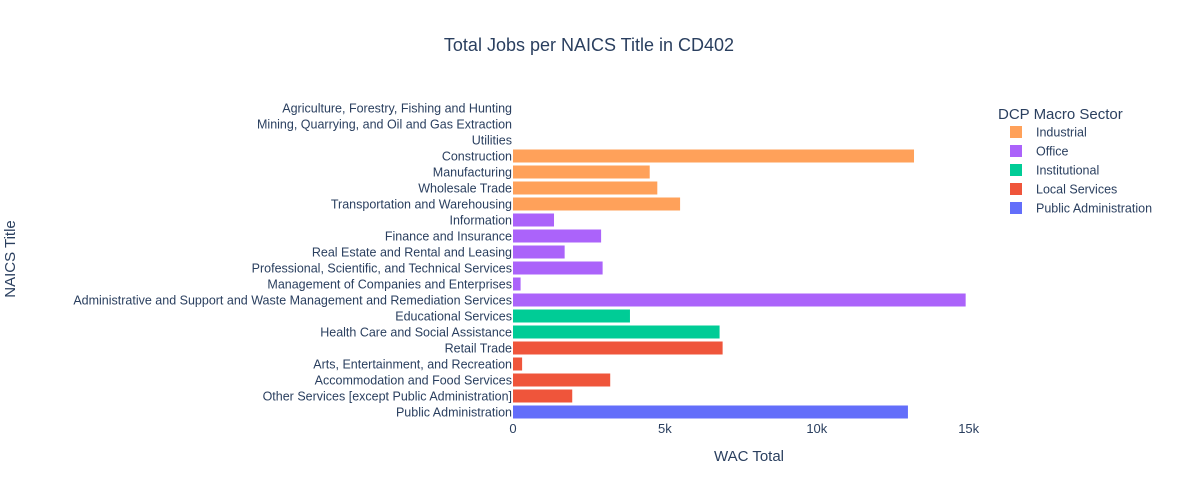 The width and height of the screenshot is (1179, 500). Describe the element at coordinates (412, 253) in the screenshot. I see `y-tick-label: Real Estate and Rental and Leasing` at that location.